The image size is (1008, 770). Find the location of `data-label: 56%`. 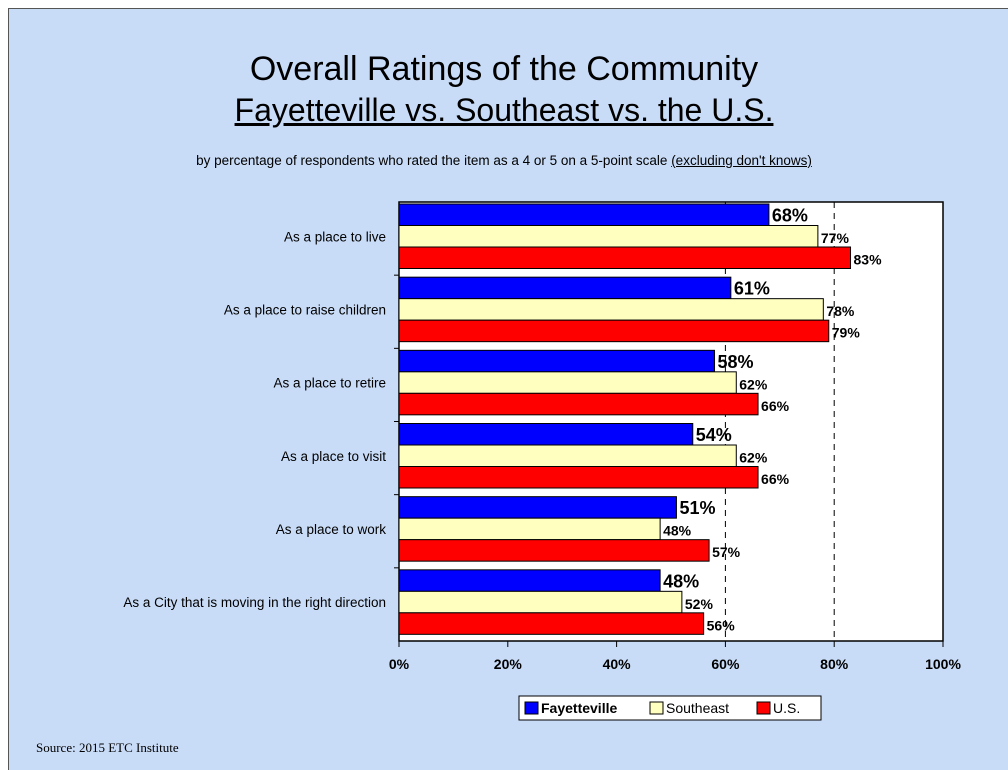

data-label: 56% is located at coordinates (721, 625).